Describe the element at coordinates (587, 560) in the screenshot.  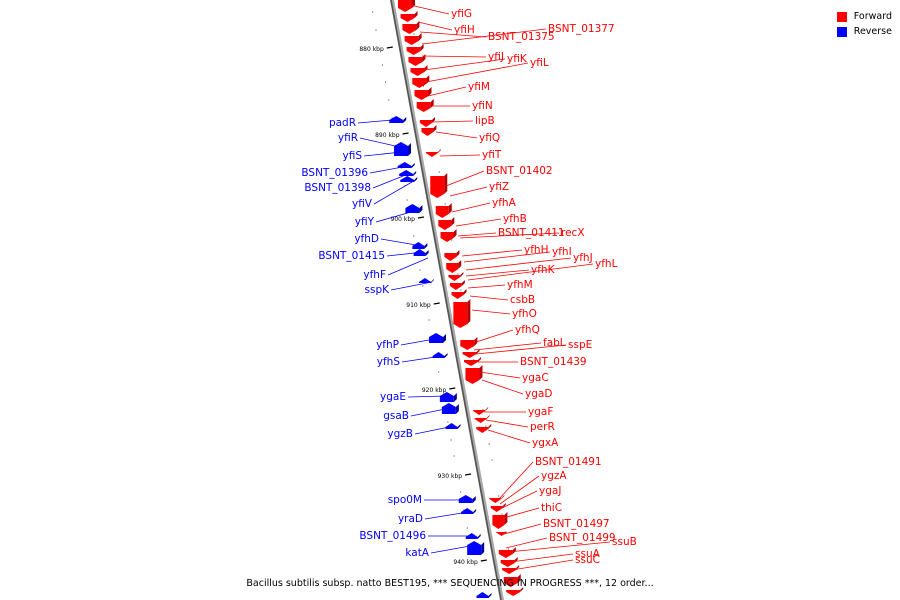
I see `forward-gene-label: ssuC` at that location.